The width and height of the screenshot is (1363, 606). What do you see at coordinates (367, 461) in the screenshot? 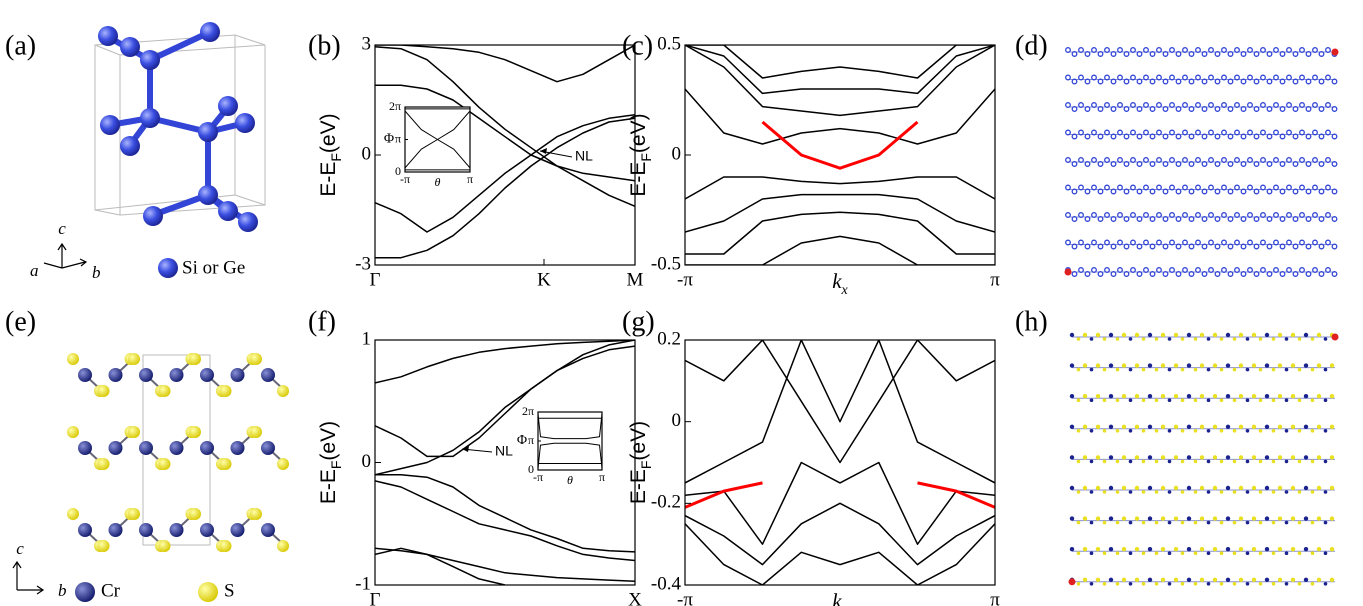
I see `y-tick-label: 0` at bounding box center [367, 461].